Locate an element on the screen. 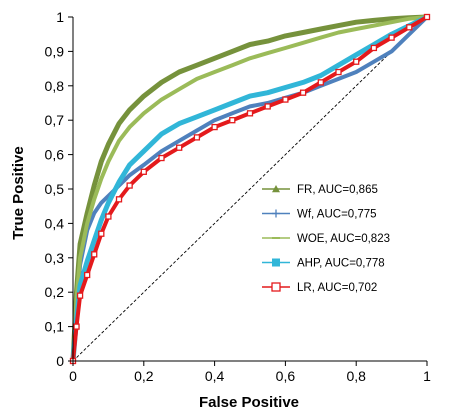 This screenshot has height=418, width=474. x-tick-label: 0,4 is located at coordinates (215, 376).